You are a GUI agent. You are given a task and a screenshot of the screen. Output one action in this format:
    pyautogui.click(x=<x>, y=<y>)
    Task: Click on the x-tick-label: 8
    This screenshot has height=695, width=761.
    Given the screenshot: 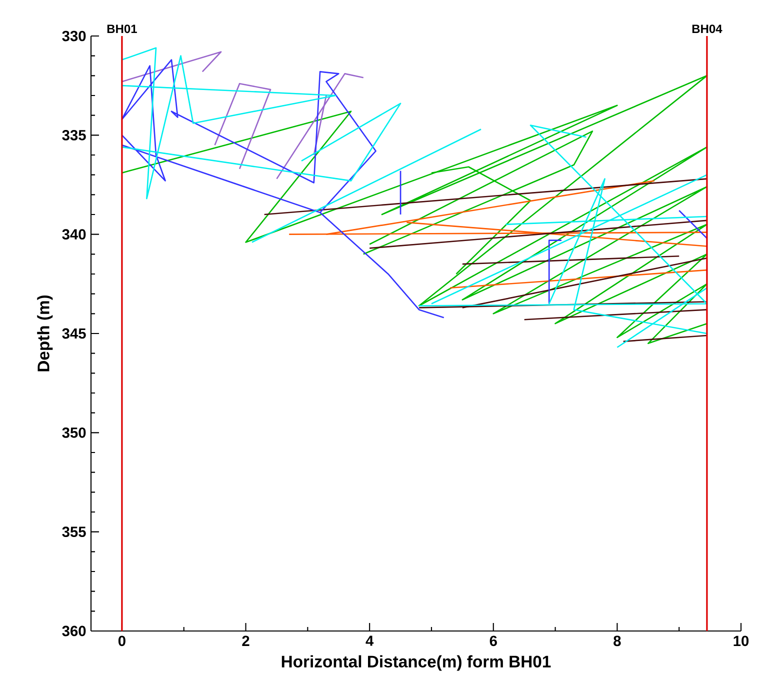 What is the action you would take?
    pyautogui.click(x=617, y=641)
    